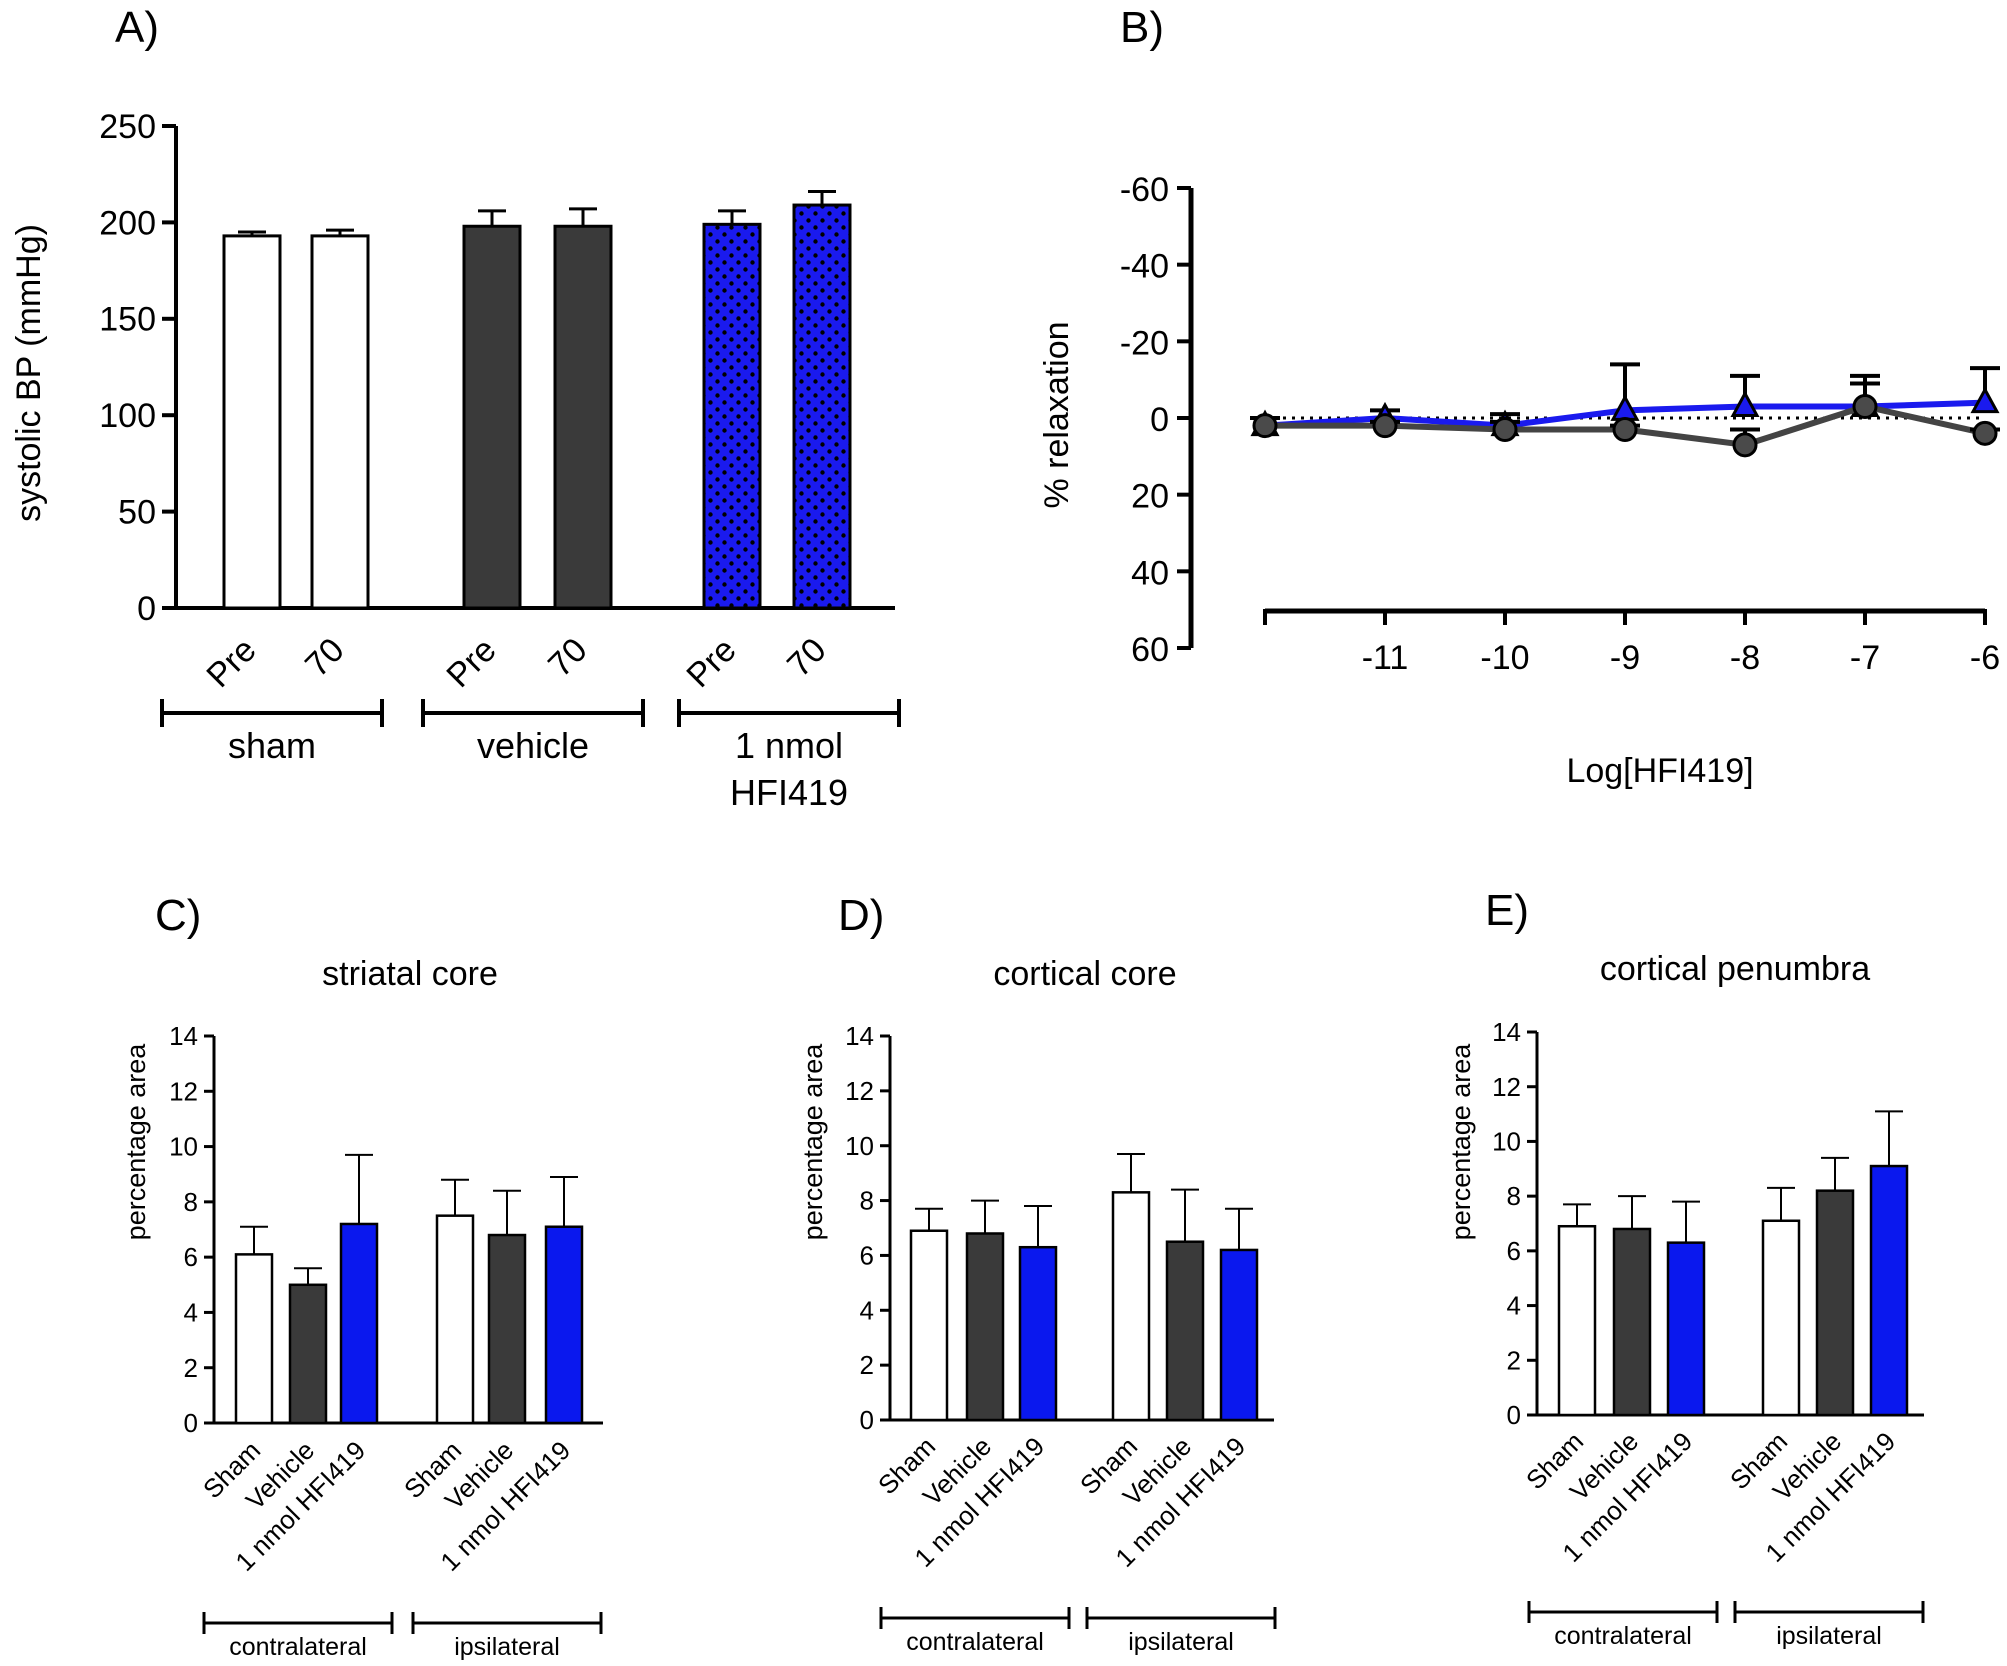 The height and width of the screenshot is (1666, 2007). What do you see at coordinates (127, 223) in the screenshot?
I see `y-tick-label: 200` at bounding box center [127, 223].